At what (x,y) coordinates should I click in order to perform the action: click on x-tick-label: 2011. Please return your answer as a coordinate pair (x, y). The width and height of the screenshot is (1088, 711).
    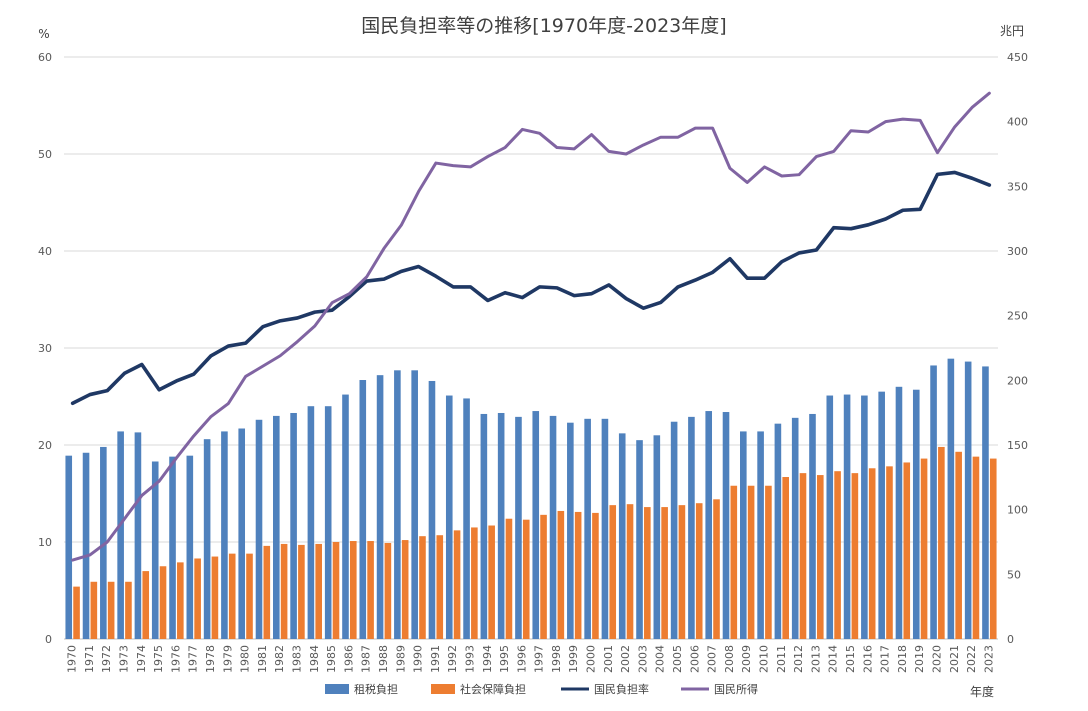
    Looking at the image, I should click on (781, 659).